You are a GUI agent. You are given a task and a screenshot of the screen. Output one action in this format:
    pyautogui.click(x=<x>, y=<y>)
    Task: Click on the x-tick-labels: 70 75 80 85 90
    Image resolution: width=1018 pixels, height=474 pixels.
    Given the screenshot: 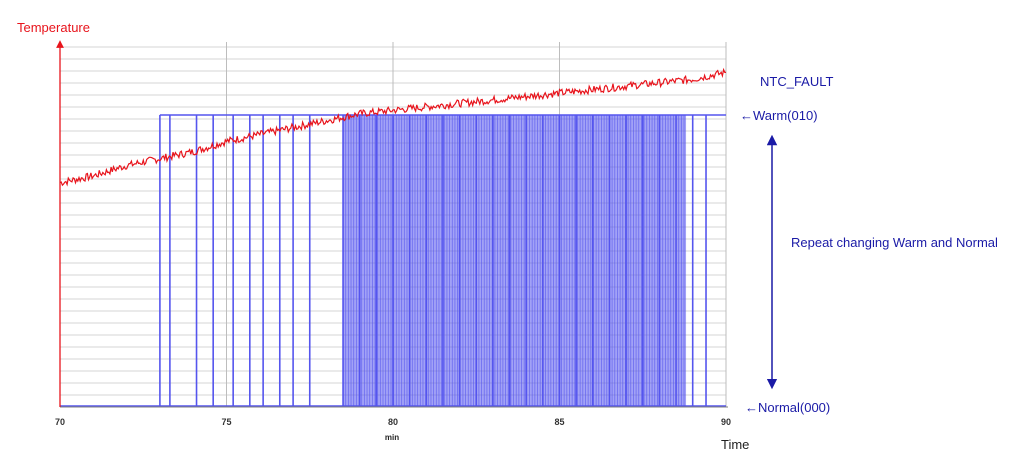 What is the action you would take?
    pyautogui.click(x=393, y=422)
    